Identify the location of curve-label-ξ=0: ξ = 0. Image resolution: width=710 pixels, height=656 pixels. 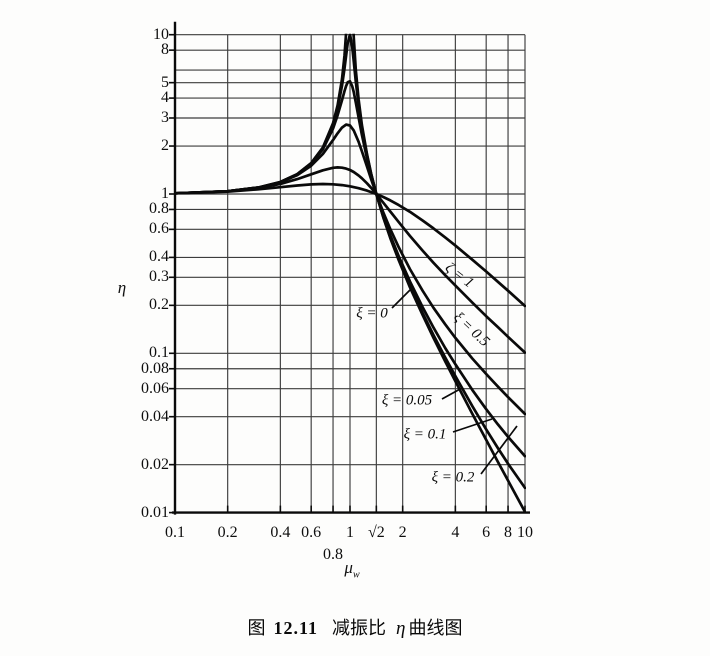
(372, 313).